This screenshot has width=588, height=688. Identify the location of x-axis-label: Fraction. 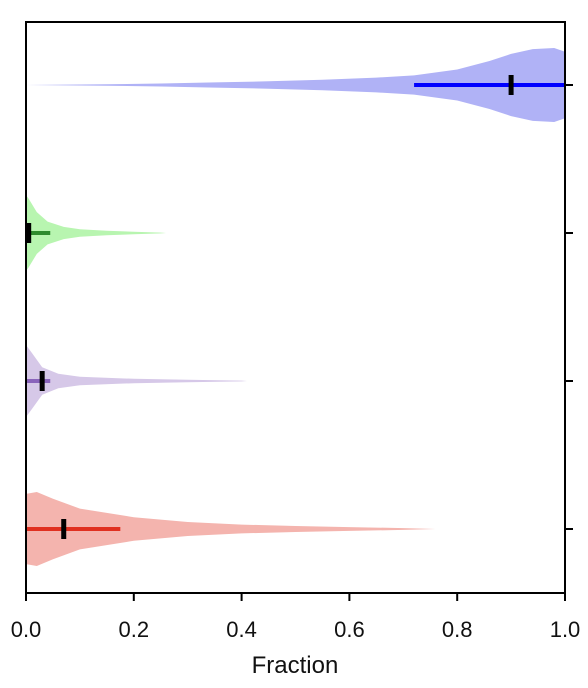
(295, 665).